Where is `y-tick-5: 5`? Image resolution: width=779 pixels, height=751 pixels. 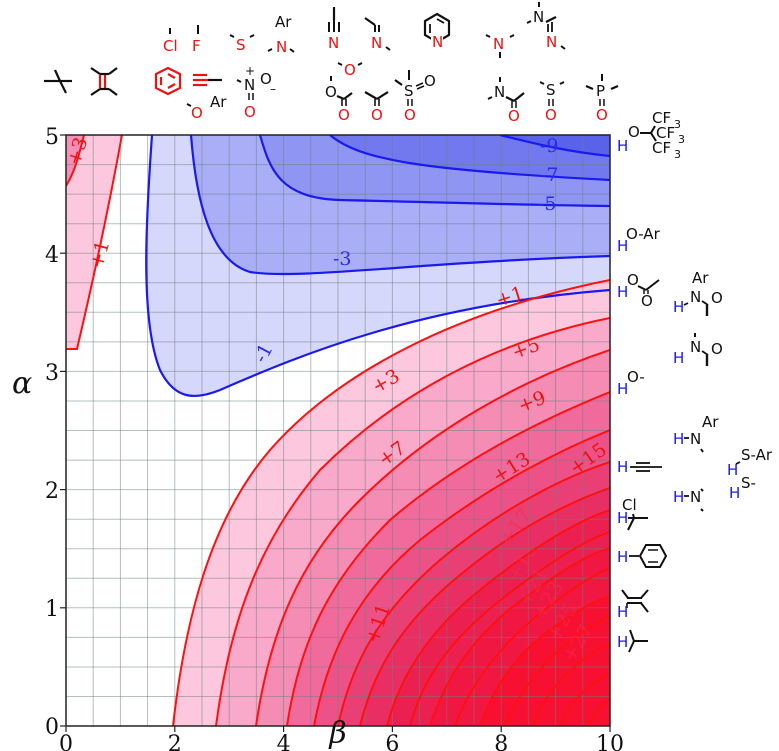
y-tick-5: 5 is located at coordinates (52, 137).